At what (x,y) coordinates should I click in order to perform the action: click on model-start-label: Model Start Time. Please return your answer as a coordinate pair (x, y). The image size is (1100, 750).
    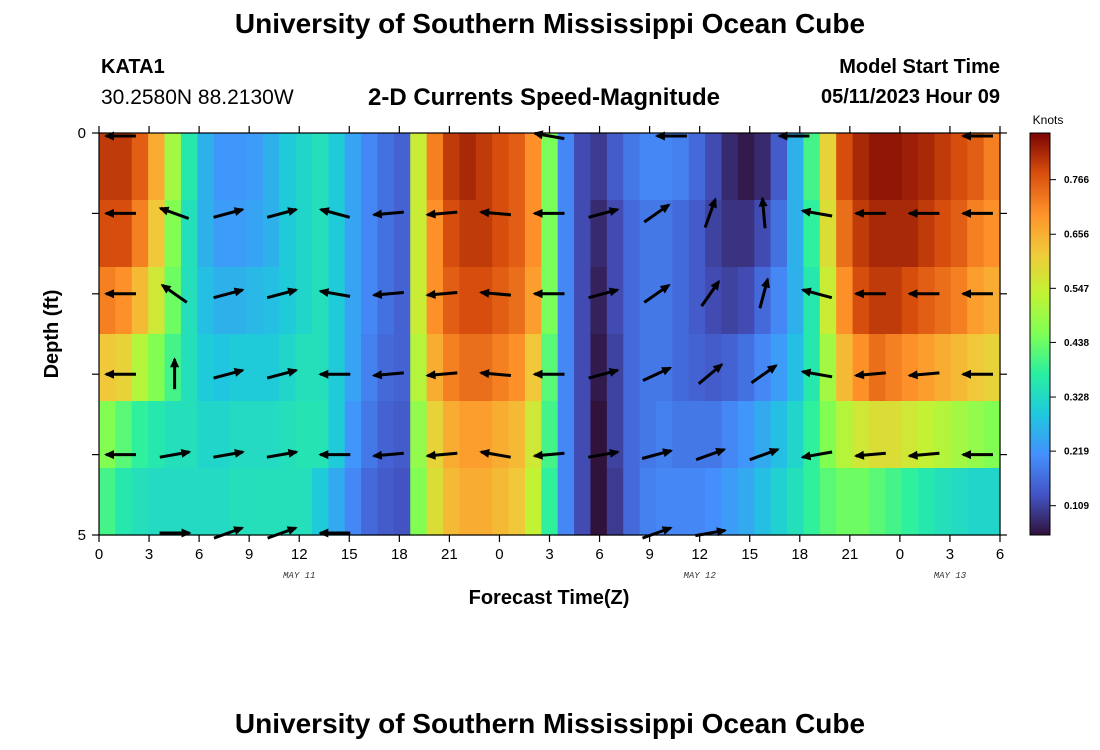
    Looking at the image, I should click on (919, 67).